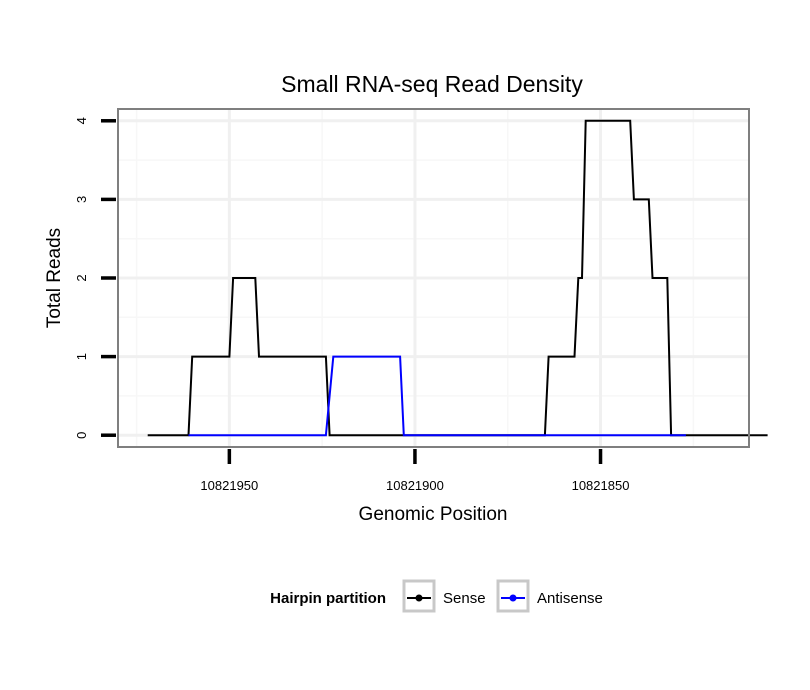 The image size is (810, 690). I want to click on x-tick-label: 10821950, so click(229, 485).